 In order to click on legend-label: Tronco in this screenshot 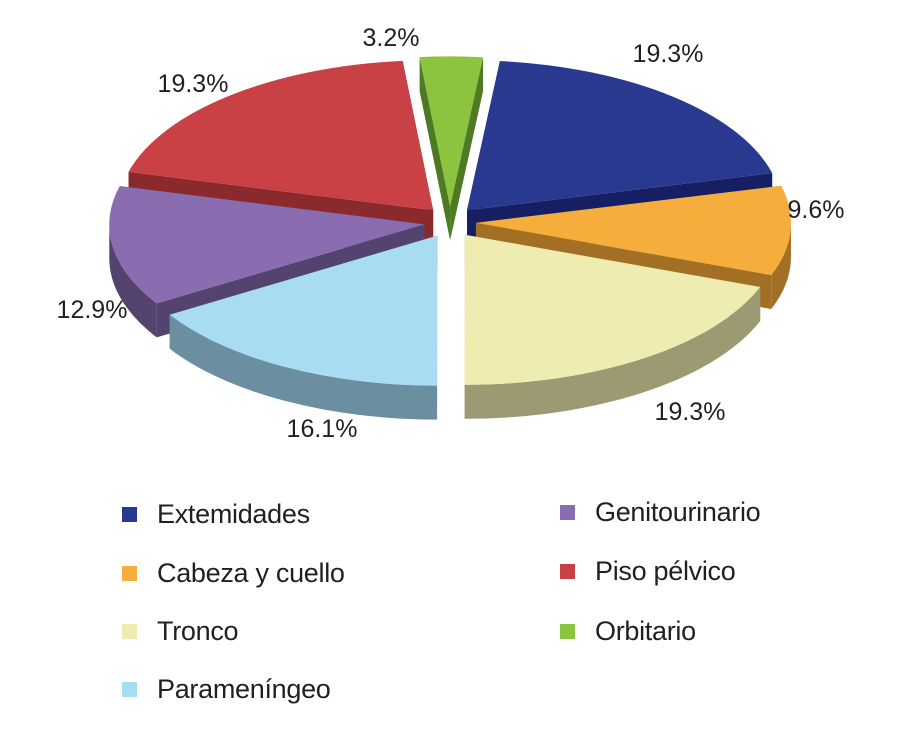, I will do `click(198, 630)`.